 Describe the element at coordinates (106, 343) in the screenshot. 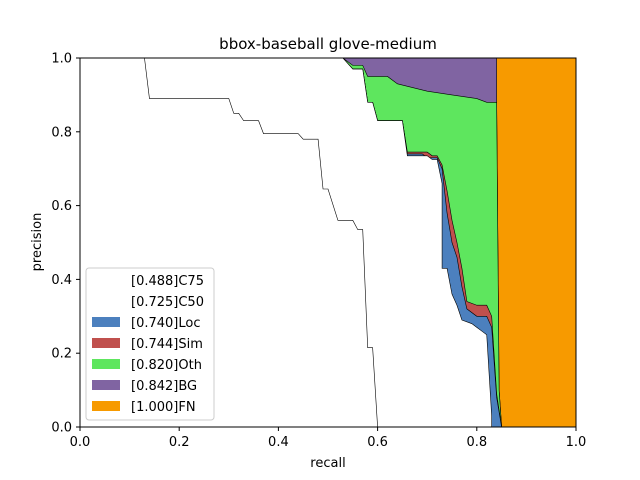

I see `legend-swatch-sim` at that location.